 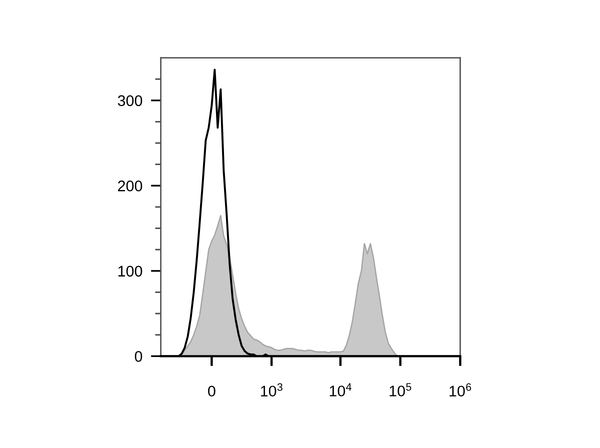 What do you see at coordinates (341, 389) in the screenshot?
I see `x-tick-label: 10$^{4}$` at bounding box center [341, 389].